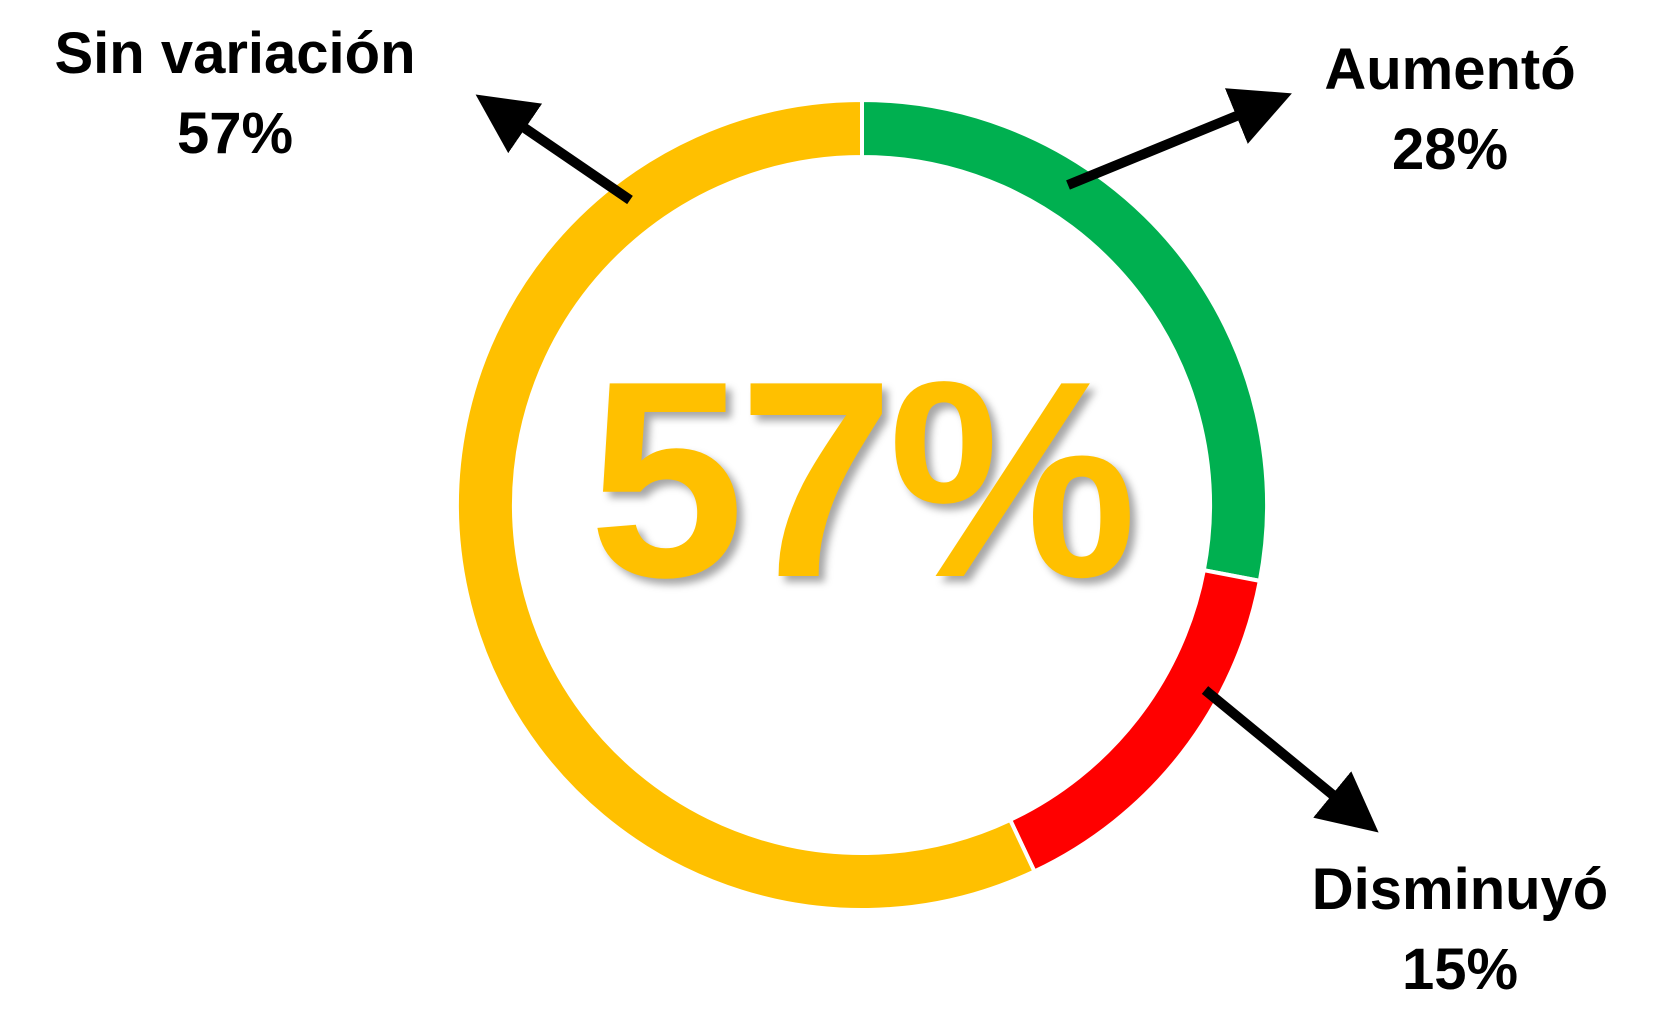 The height and width of the screenshot is (1010, 1653). What do you see at coordinates (862, 480) in the screenshot?
I see `center-value-label: 57%` at bounding box center [862, 480].